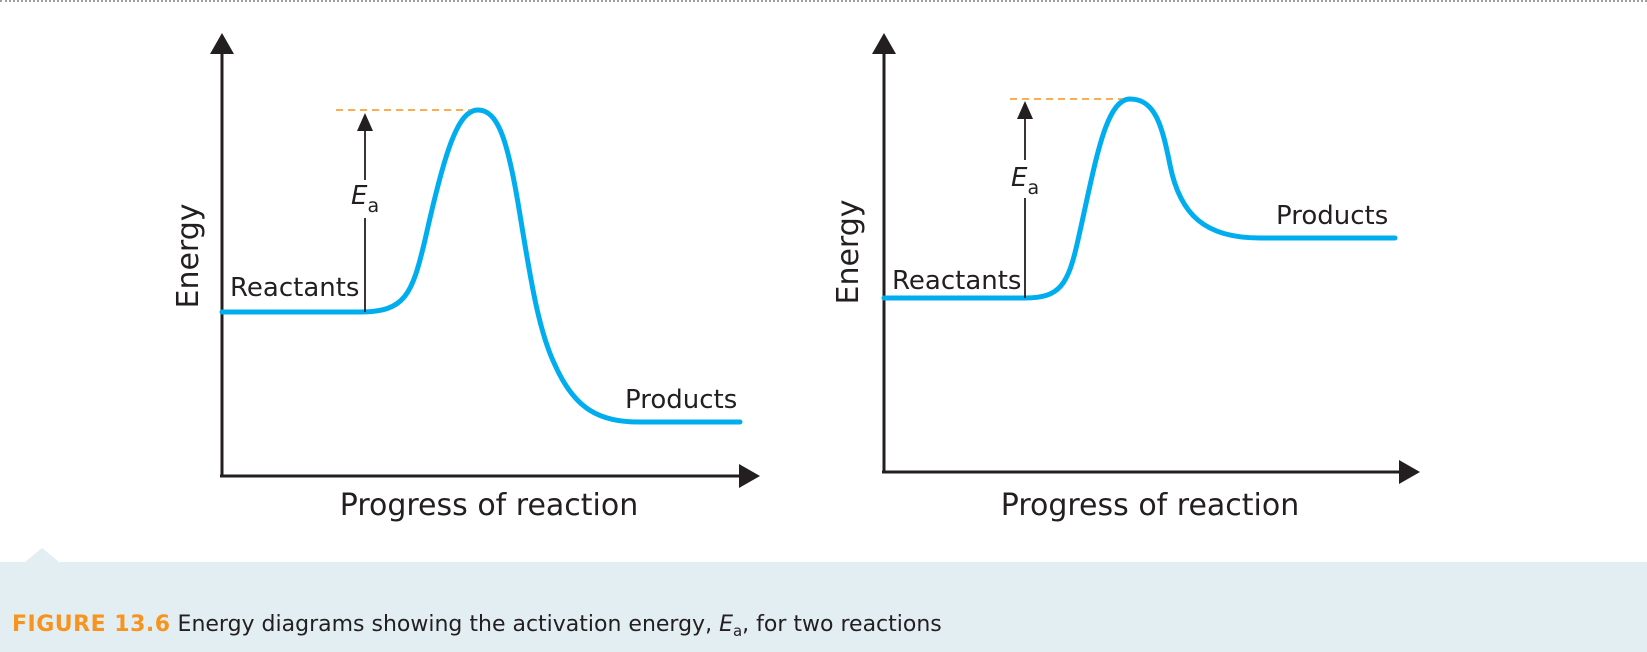 The image size is (1647, 652). Describe the element at coordinates (91, 624) in the screenshot. I see `figure-number: FIGURE 13.6` at that location.